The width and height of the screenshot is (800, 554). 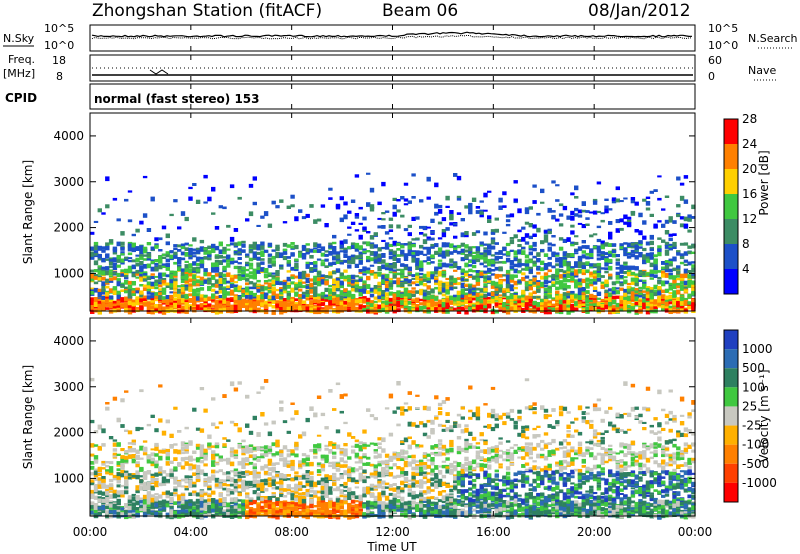 I want to click on freq-right-tick-bottom: 0, so click(x=711, y=76).